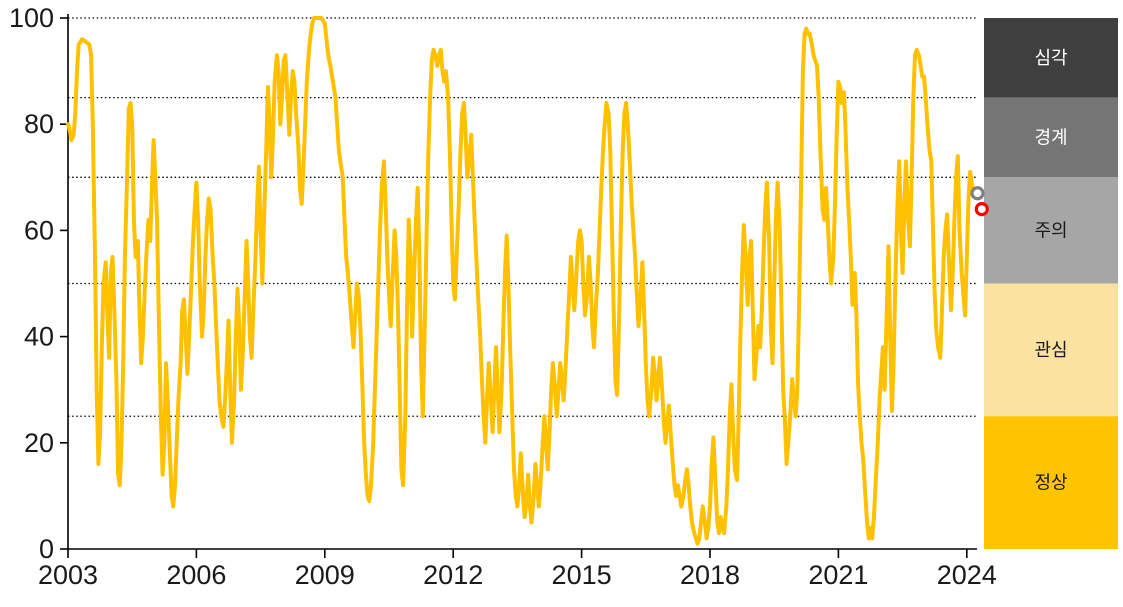 Image resolution: width=1123 pixels, height=607 pixels. What do you see at coordinates (39, 337) in the screenshot?
I see `y-tick-label: 40` at bounding box center [39, 337].